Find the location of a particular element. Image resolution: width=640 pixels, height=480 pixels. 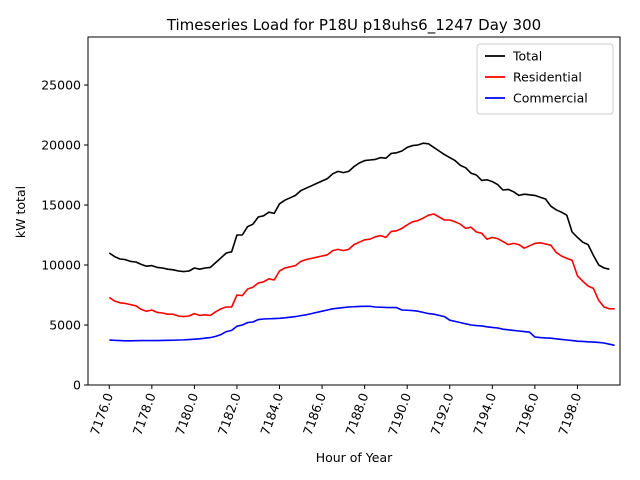

y-tick-label: 5000 is located at coordinates (65, 325).